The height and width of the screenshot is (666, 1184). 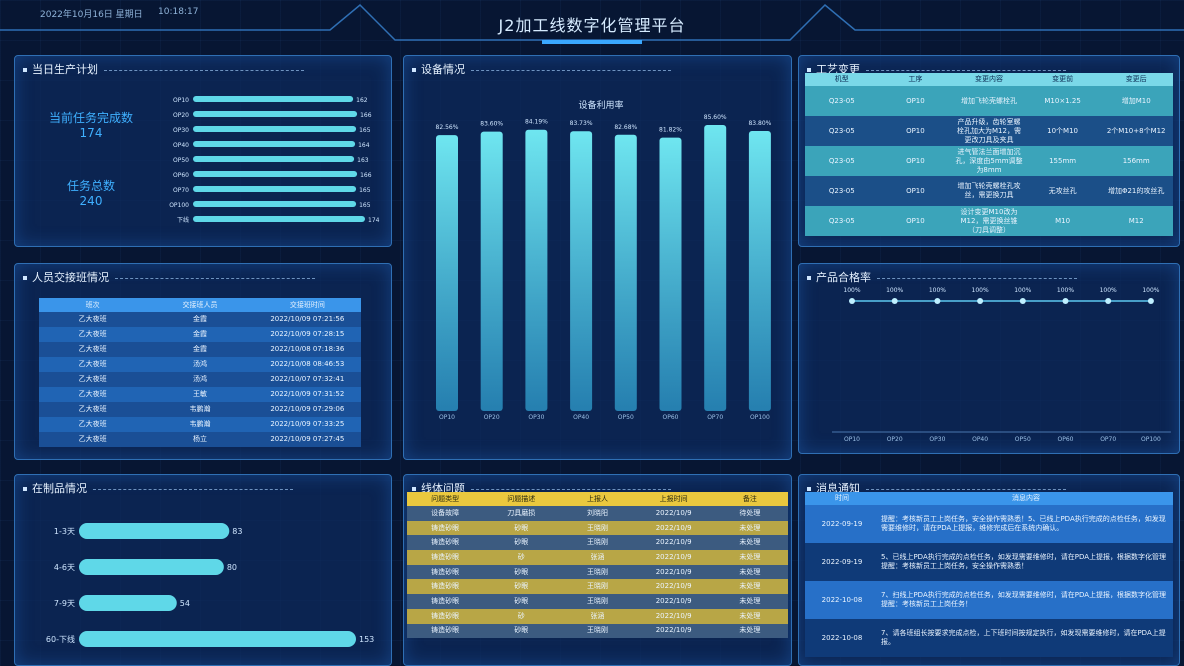 I want to click on table-cell: 2022/10/08 07:18:36, so click(x=307, y=349).